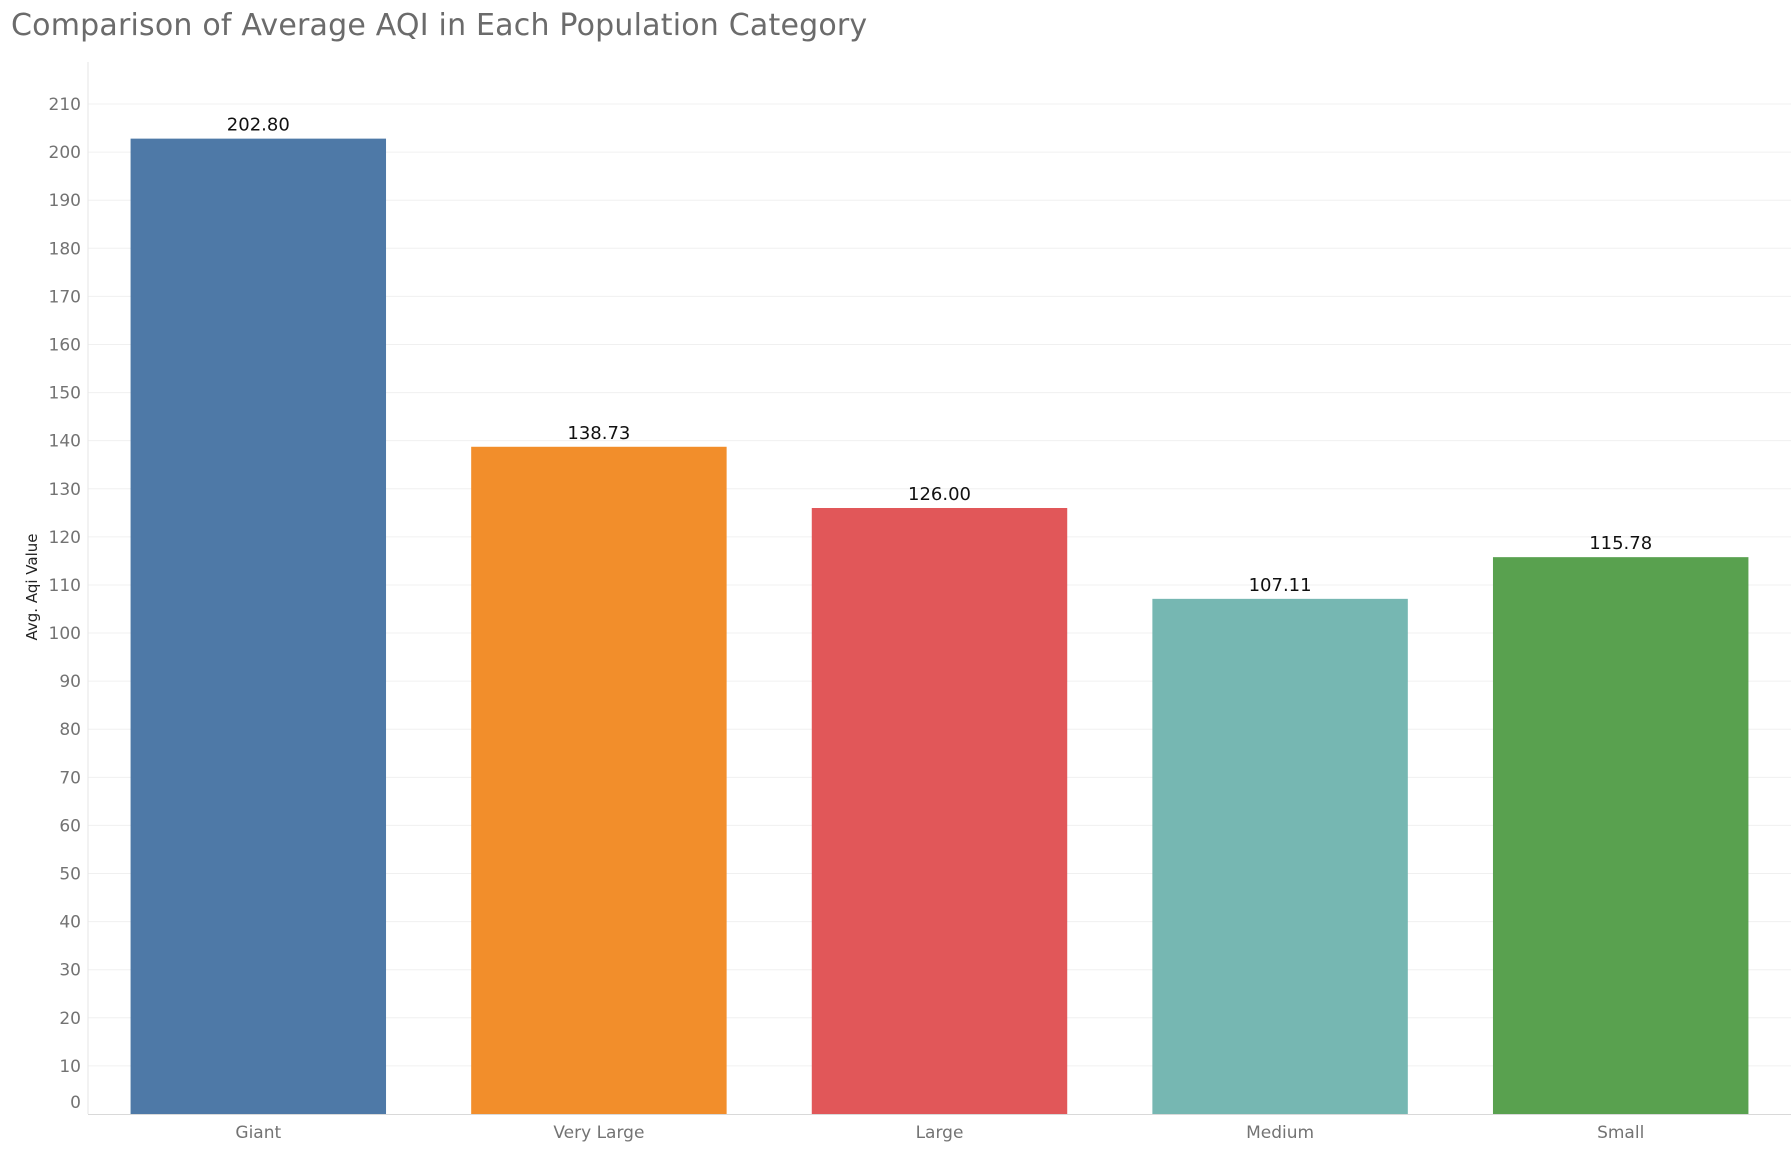  I want to click on x-category-label: Small, so click(1620, 1133).